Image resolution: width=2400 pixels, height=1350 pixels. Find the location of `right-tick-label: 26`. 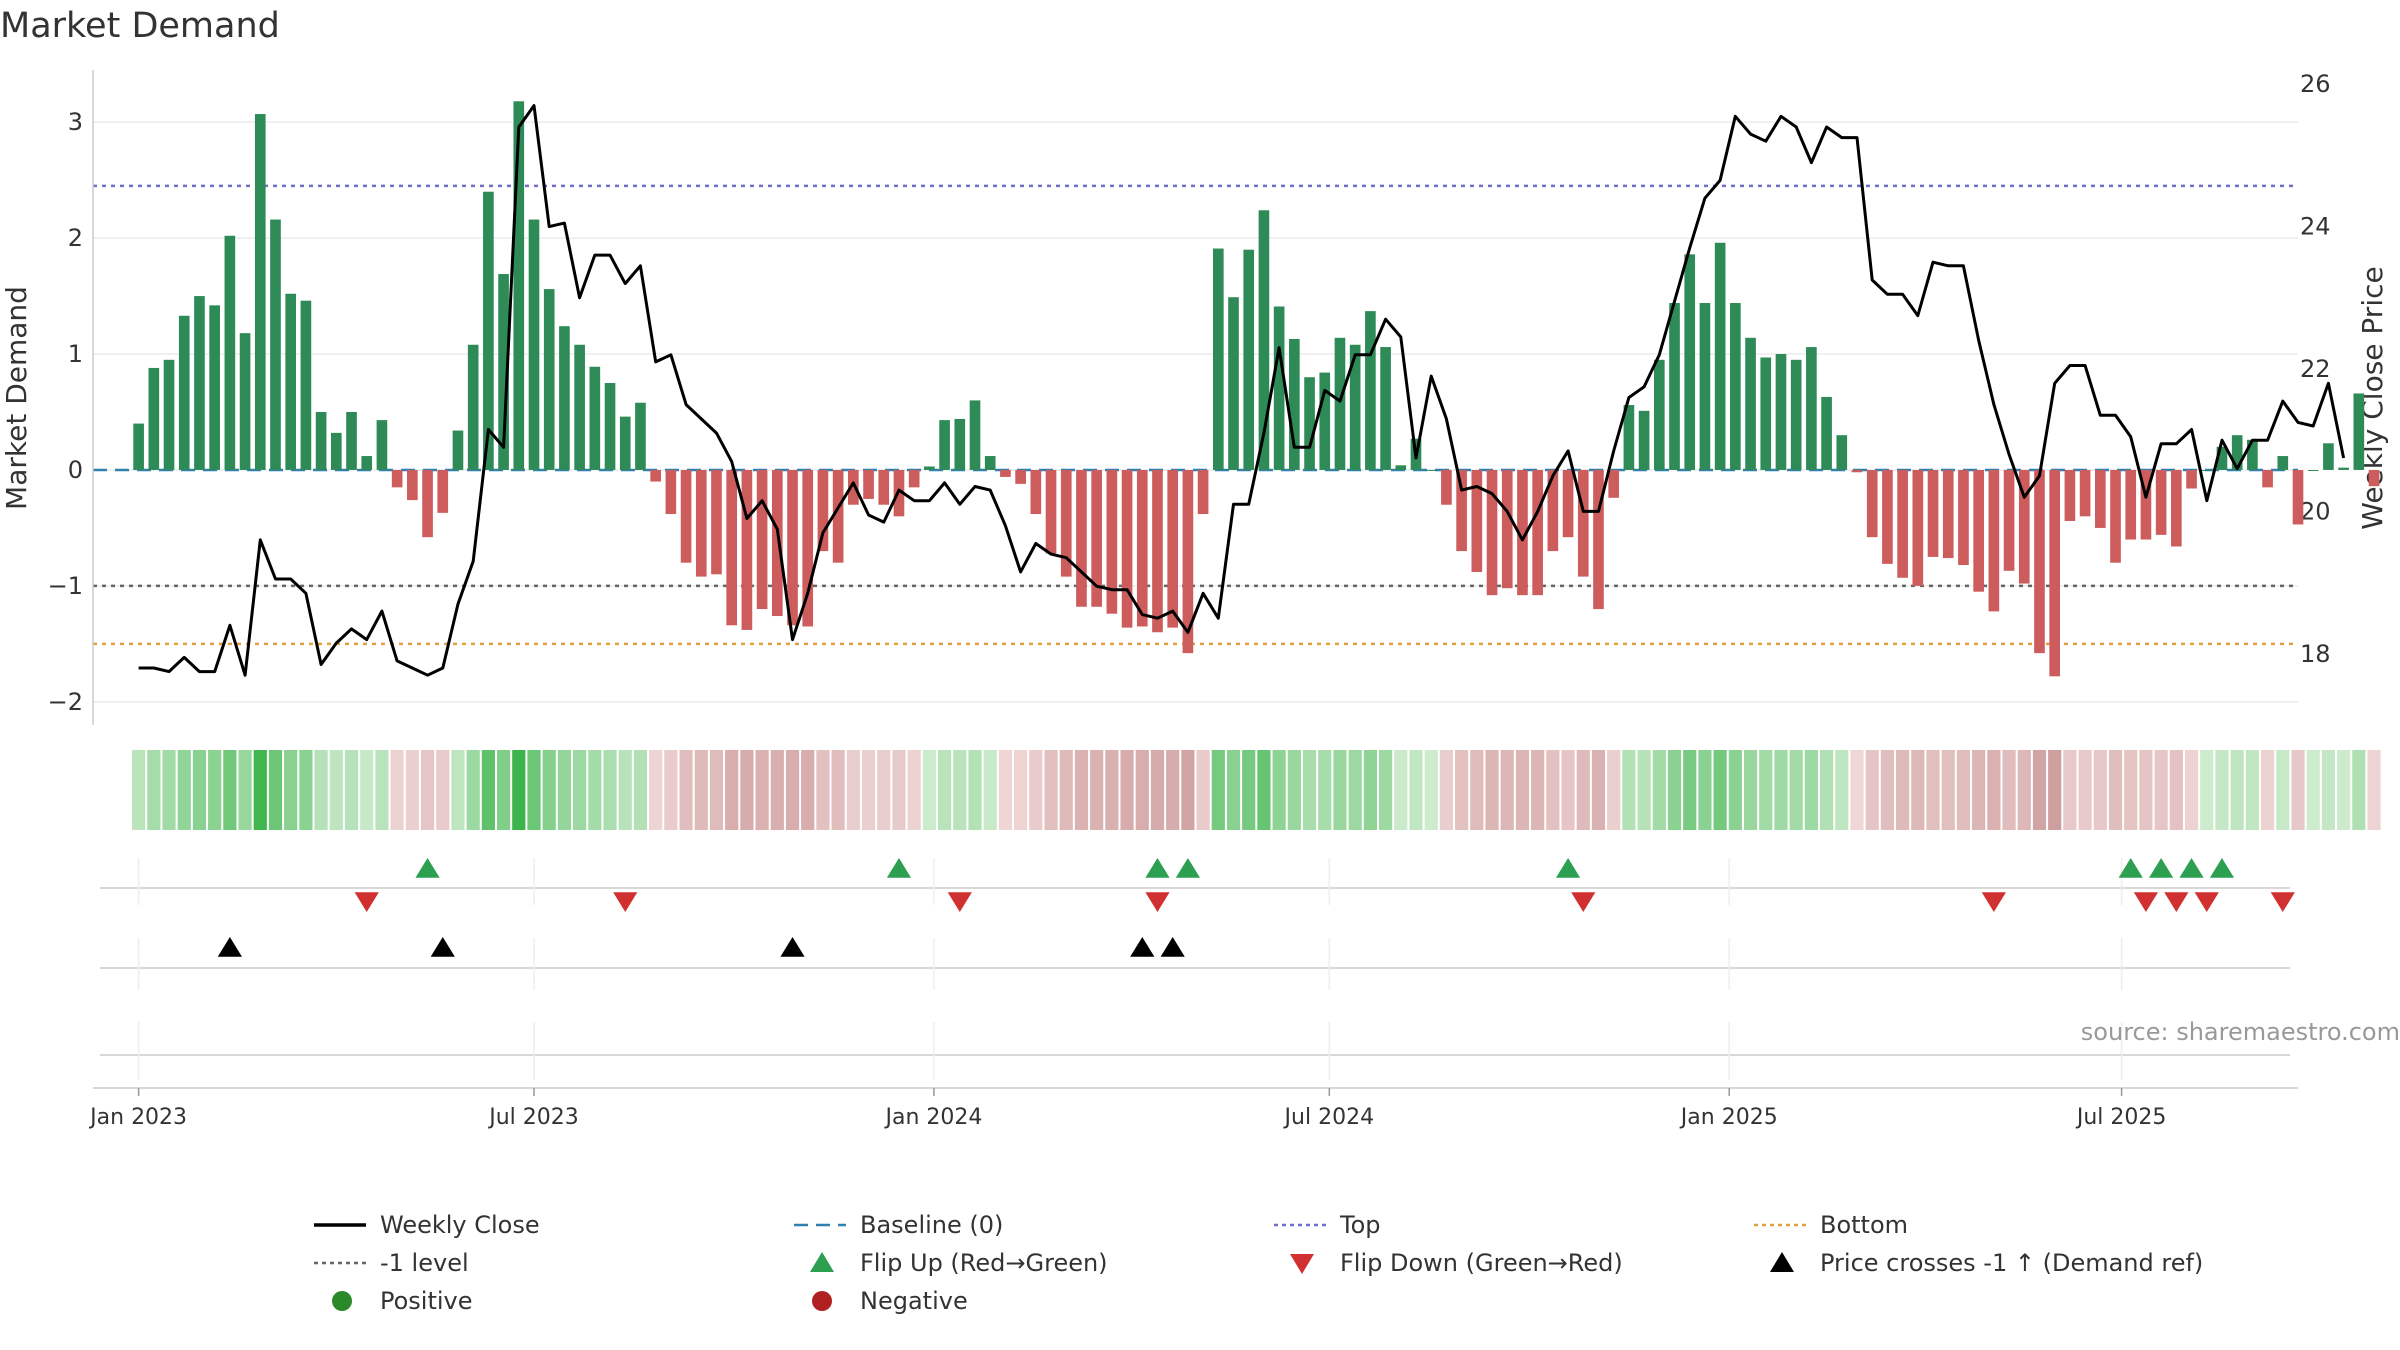

right-tick-label: 26 is located at coordinates (2315, 84).